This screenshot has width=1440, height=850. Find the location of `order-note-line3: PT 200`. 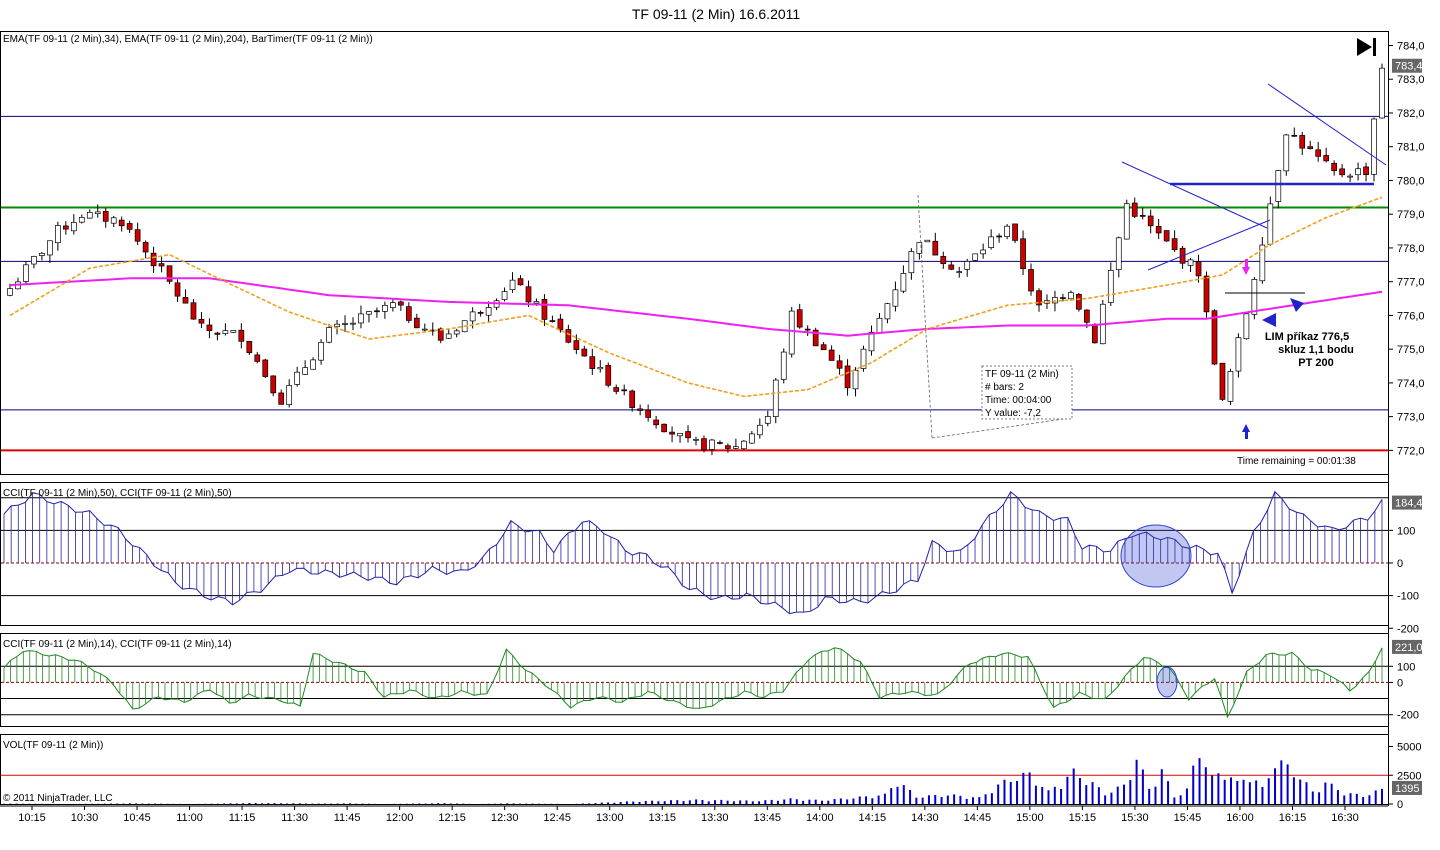

order-note-line3: PT 200 is located at coordinates (1315, 363).